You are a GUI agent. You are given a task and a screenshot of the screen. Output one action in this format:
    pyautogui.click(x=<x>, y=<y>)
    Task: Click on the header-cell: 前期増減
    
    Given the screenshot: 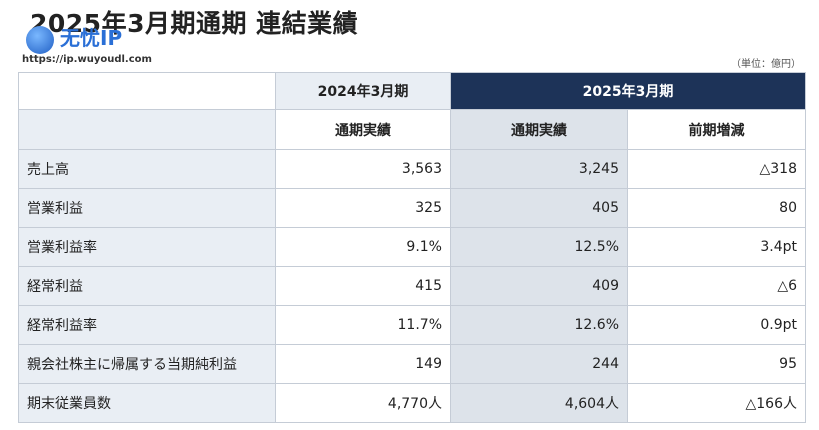 What is the action you would take?
    pyautogui.click(x=716, y=129)
    